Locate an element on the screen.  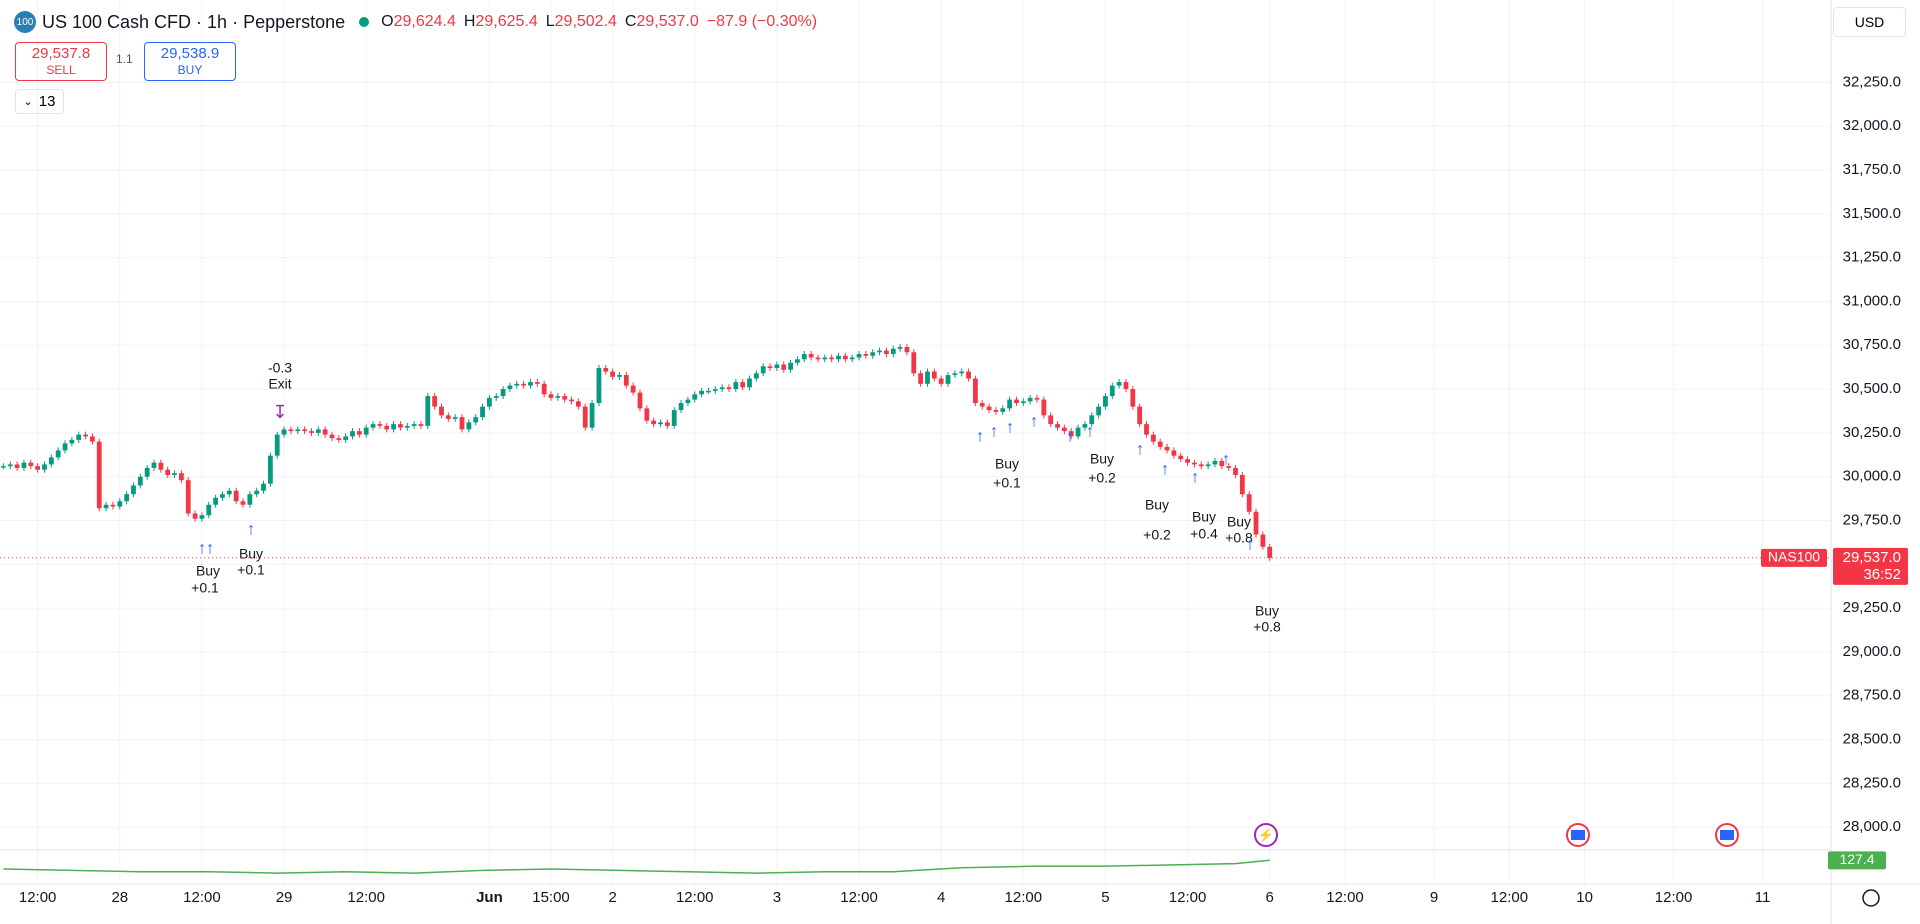
settings-icon is located at coordinates (1871, 898).